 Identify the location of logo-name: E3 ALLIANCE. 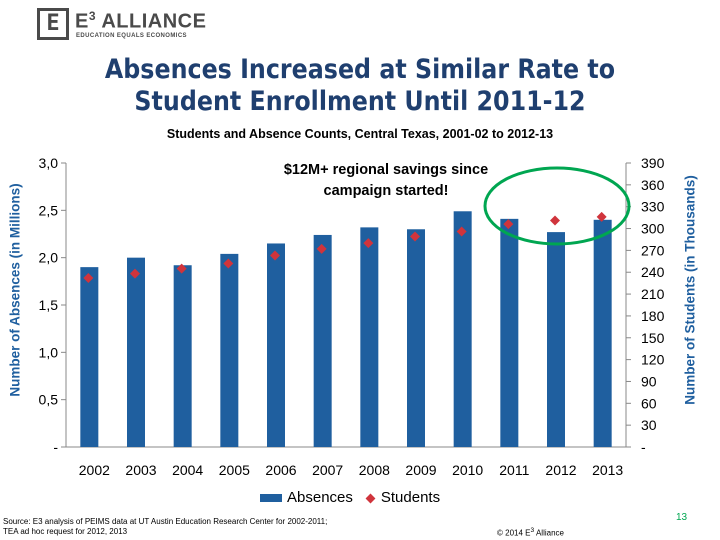
(141, 21).